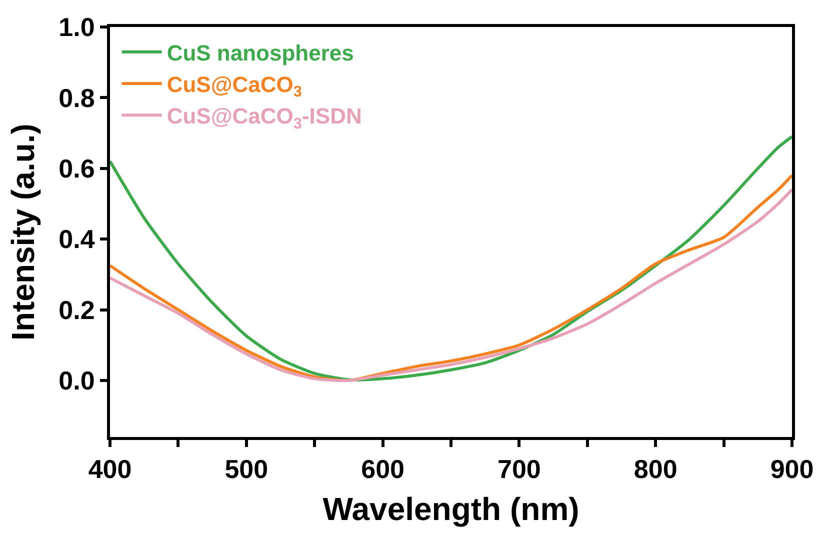 This screenshot has width=827, height=537. I want to click on y-tick-label: 1.0, so click(76, 27).